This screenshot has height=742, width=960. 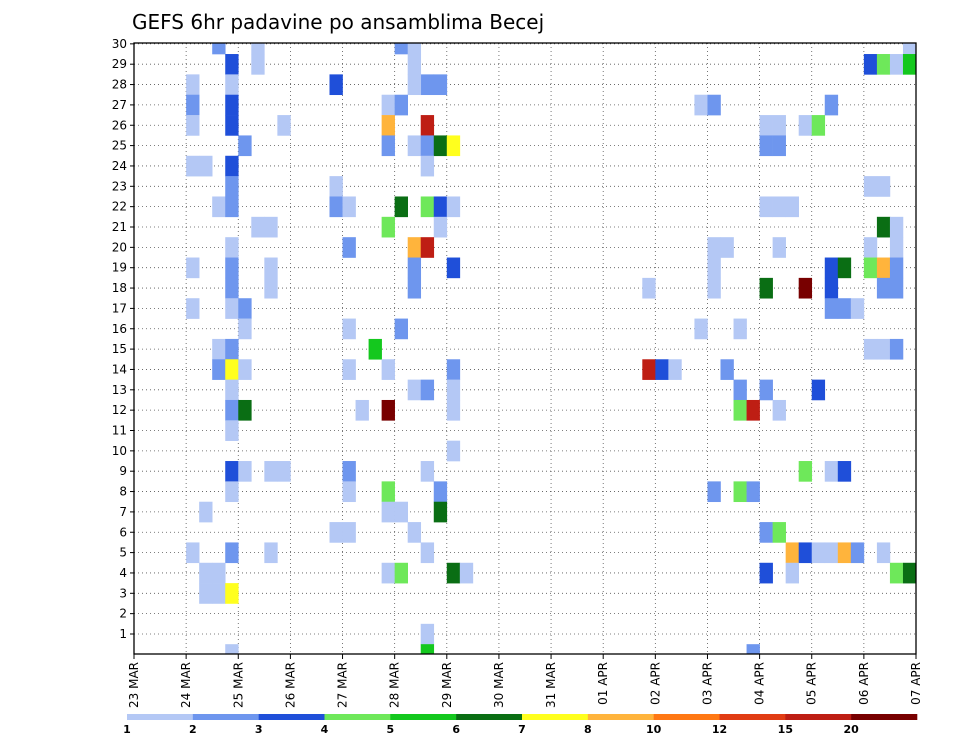 I want to click on y-tick-label: 9, so click(x=123, y=471).